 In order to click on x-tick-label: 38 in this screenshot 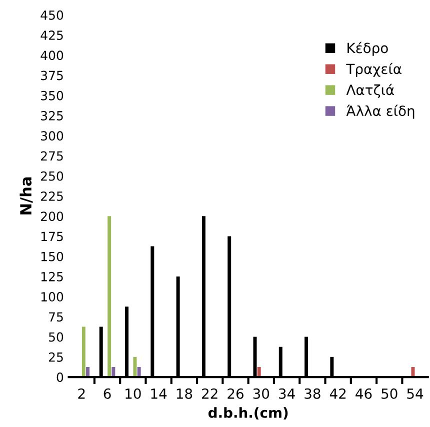, I will do `click(312, 393)`.